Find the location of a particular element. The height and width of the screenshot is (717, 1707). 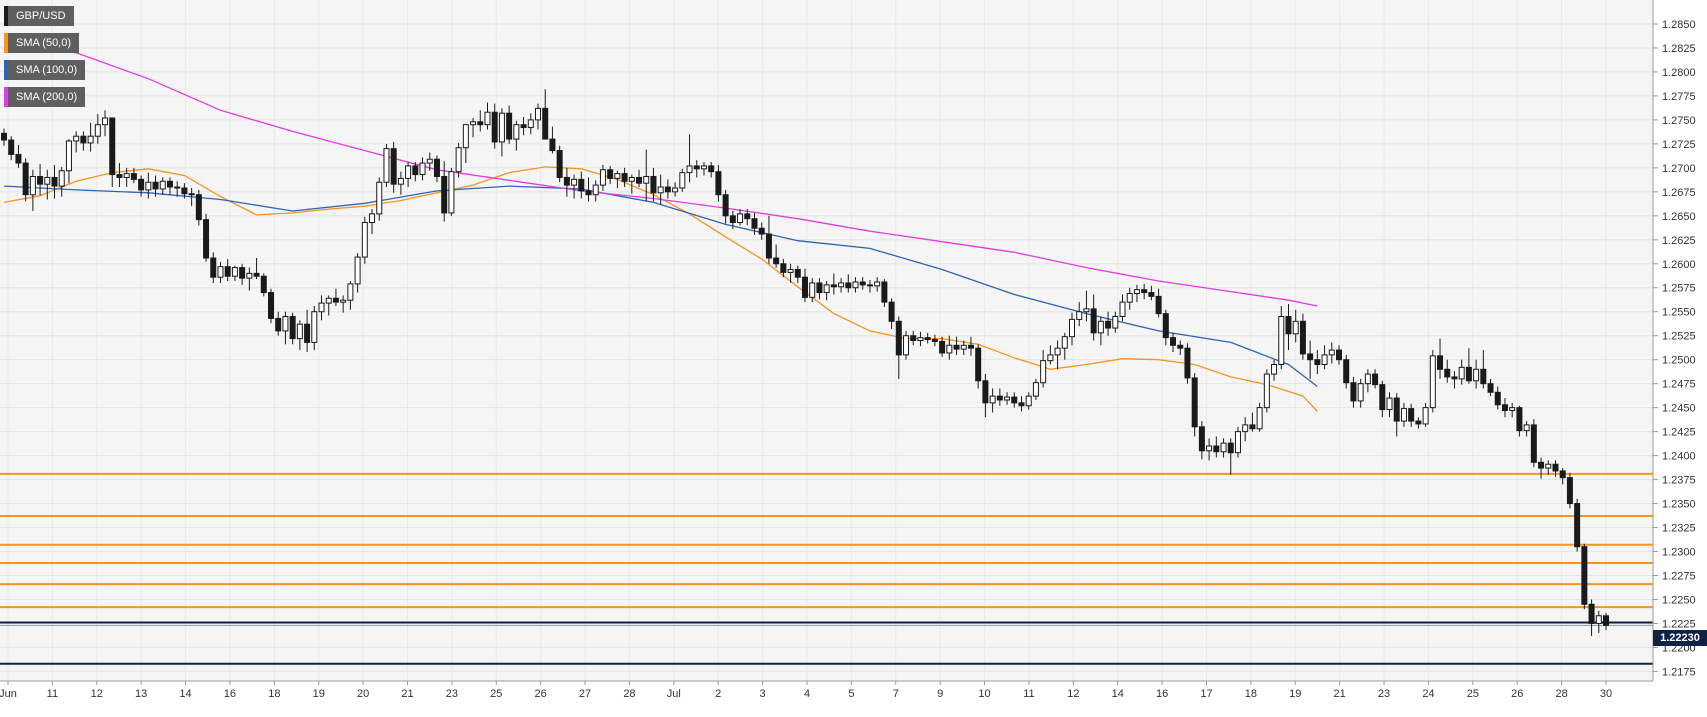

x-tick-label: 17 is located at coordinates (1206, 694).